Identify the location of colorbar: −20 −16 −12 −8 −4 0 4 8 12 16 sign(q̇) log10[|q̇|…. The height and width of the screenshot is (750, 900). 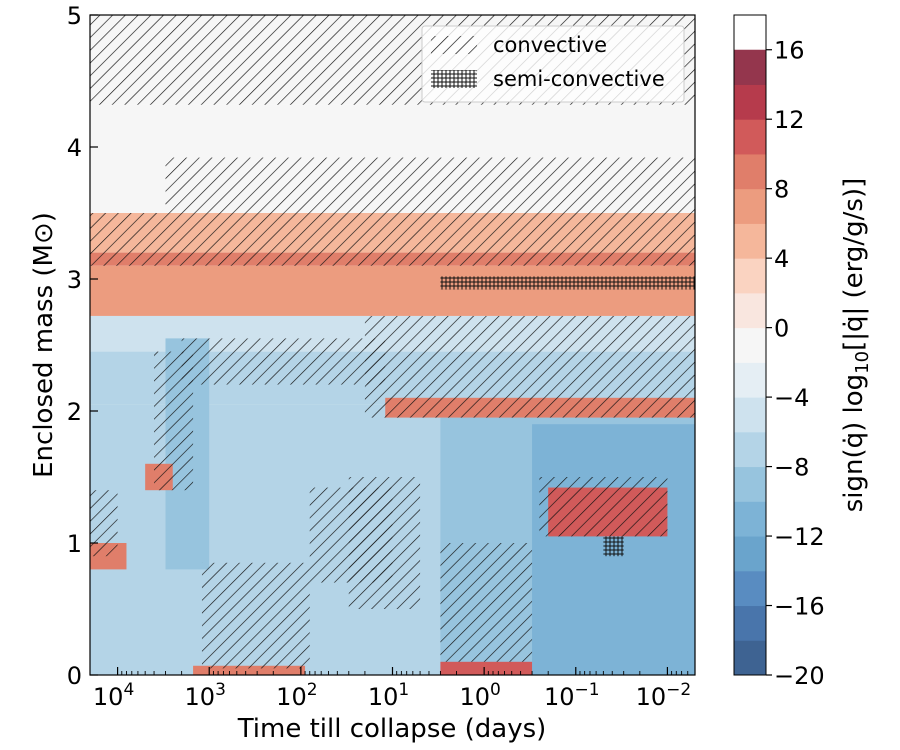
(803, 352).